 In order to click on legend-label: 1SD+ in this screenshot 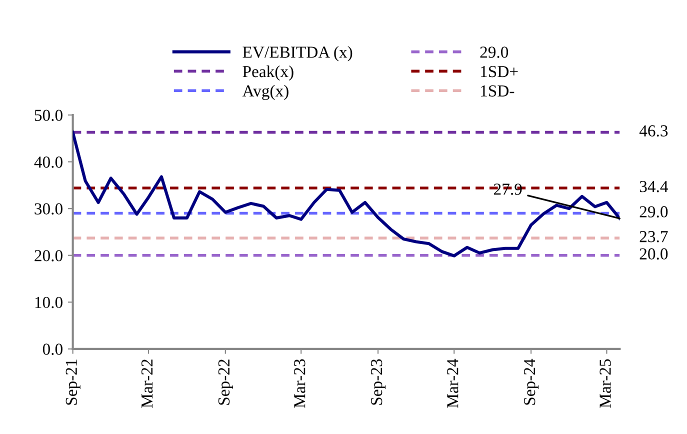, I will do `click(499, 72)`.